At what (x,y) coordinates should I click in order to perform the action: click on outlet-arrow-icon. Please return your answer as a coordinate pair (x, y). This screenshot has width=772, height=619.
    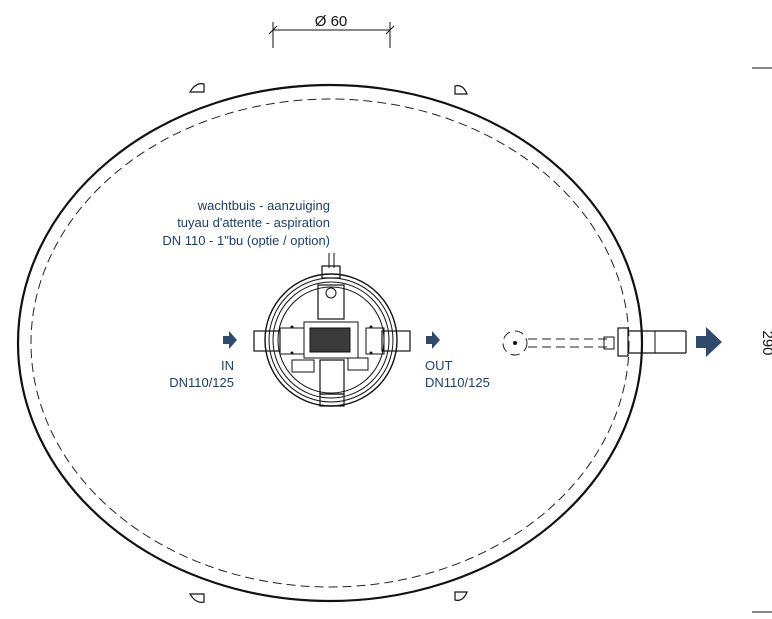
    Looking at the image, I should click on (433, 340).